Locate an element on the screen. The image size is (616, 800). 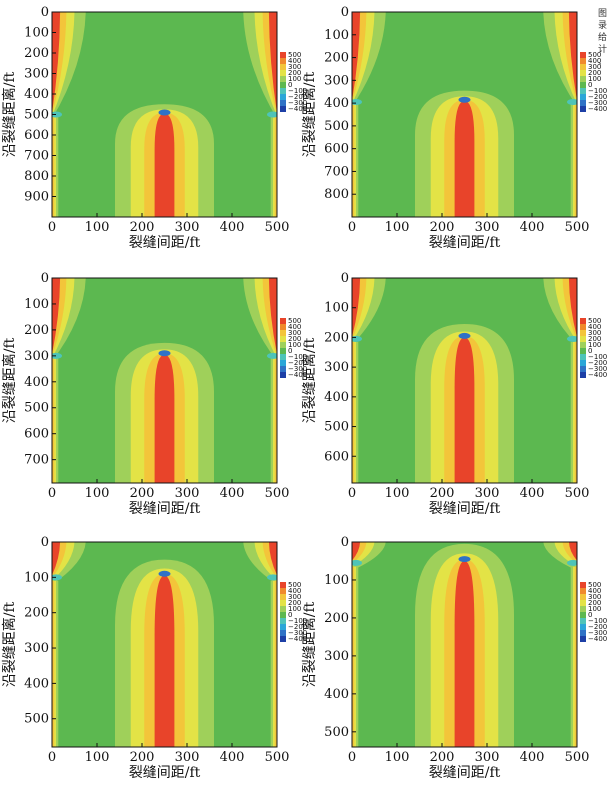
x-tick-label: 400 is located at coordinates (532, 493).